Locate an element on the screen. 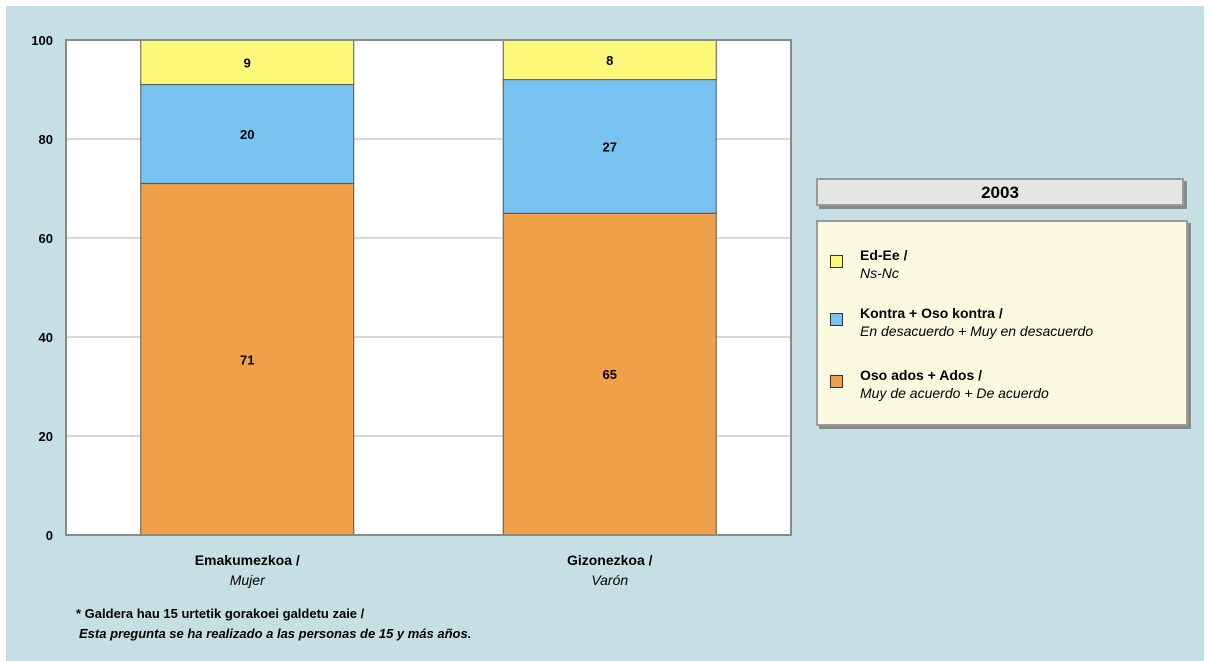 The width and height of the screenshot is (1210, 661). y-tick-label: 40 is located at coordinates (46, 337).